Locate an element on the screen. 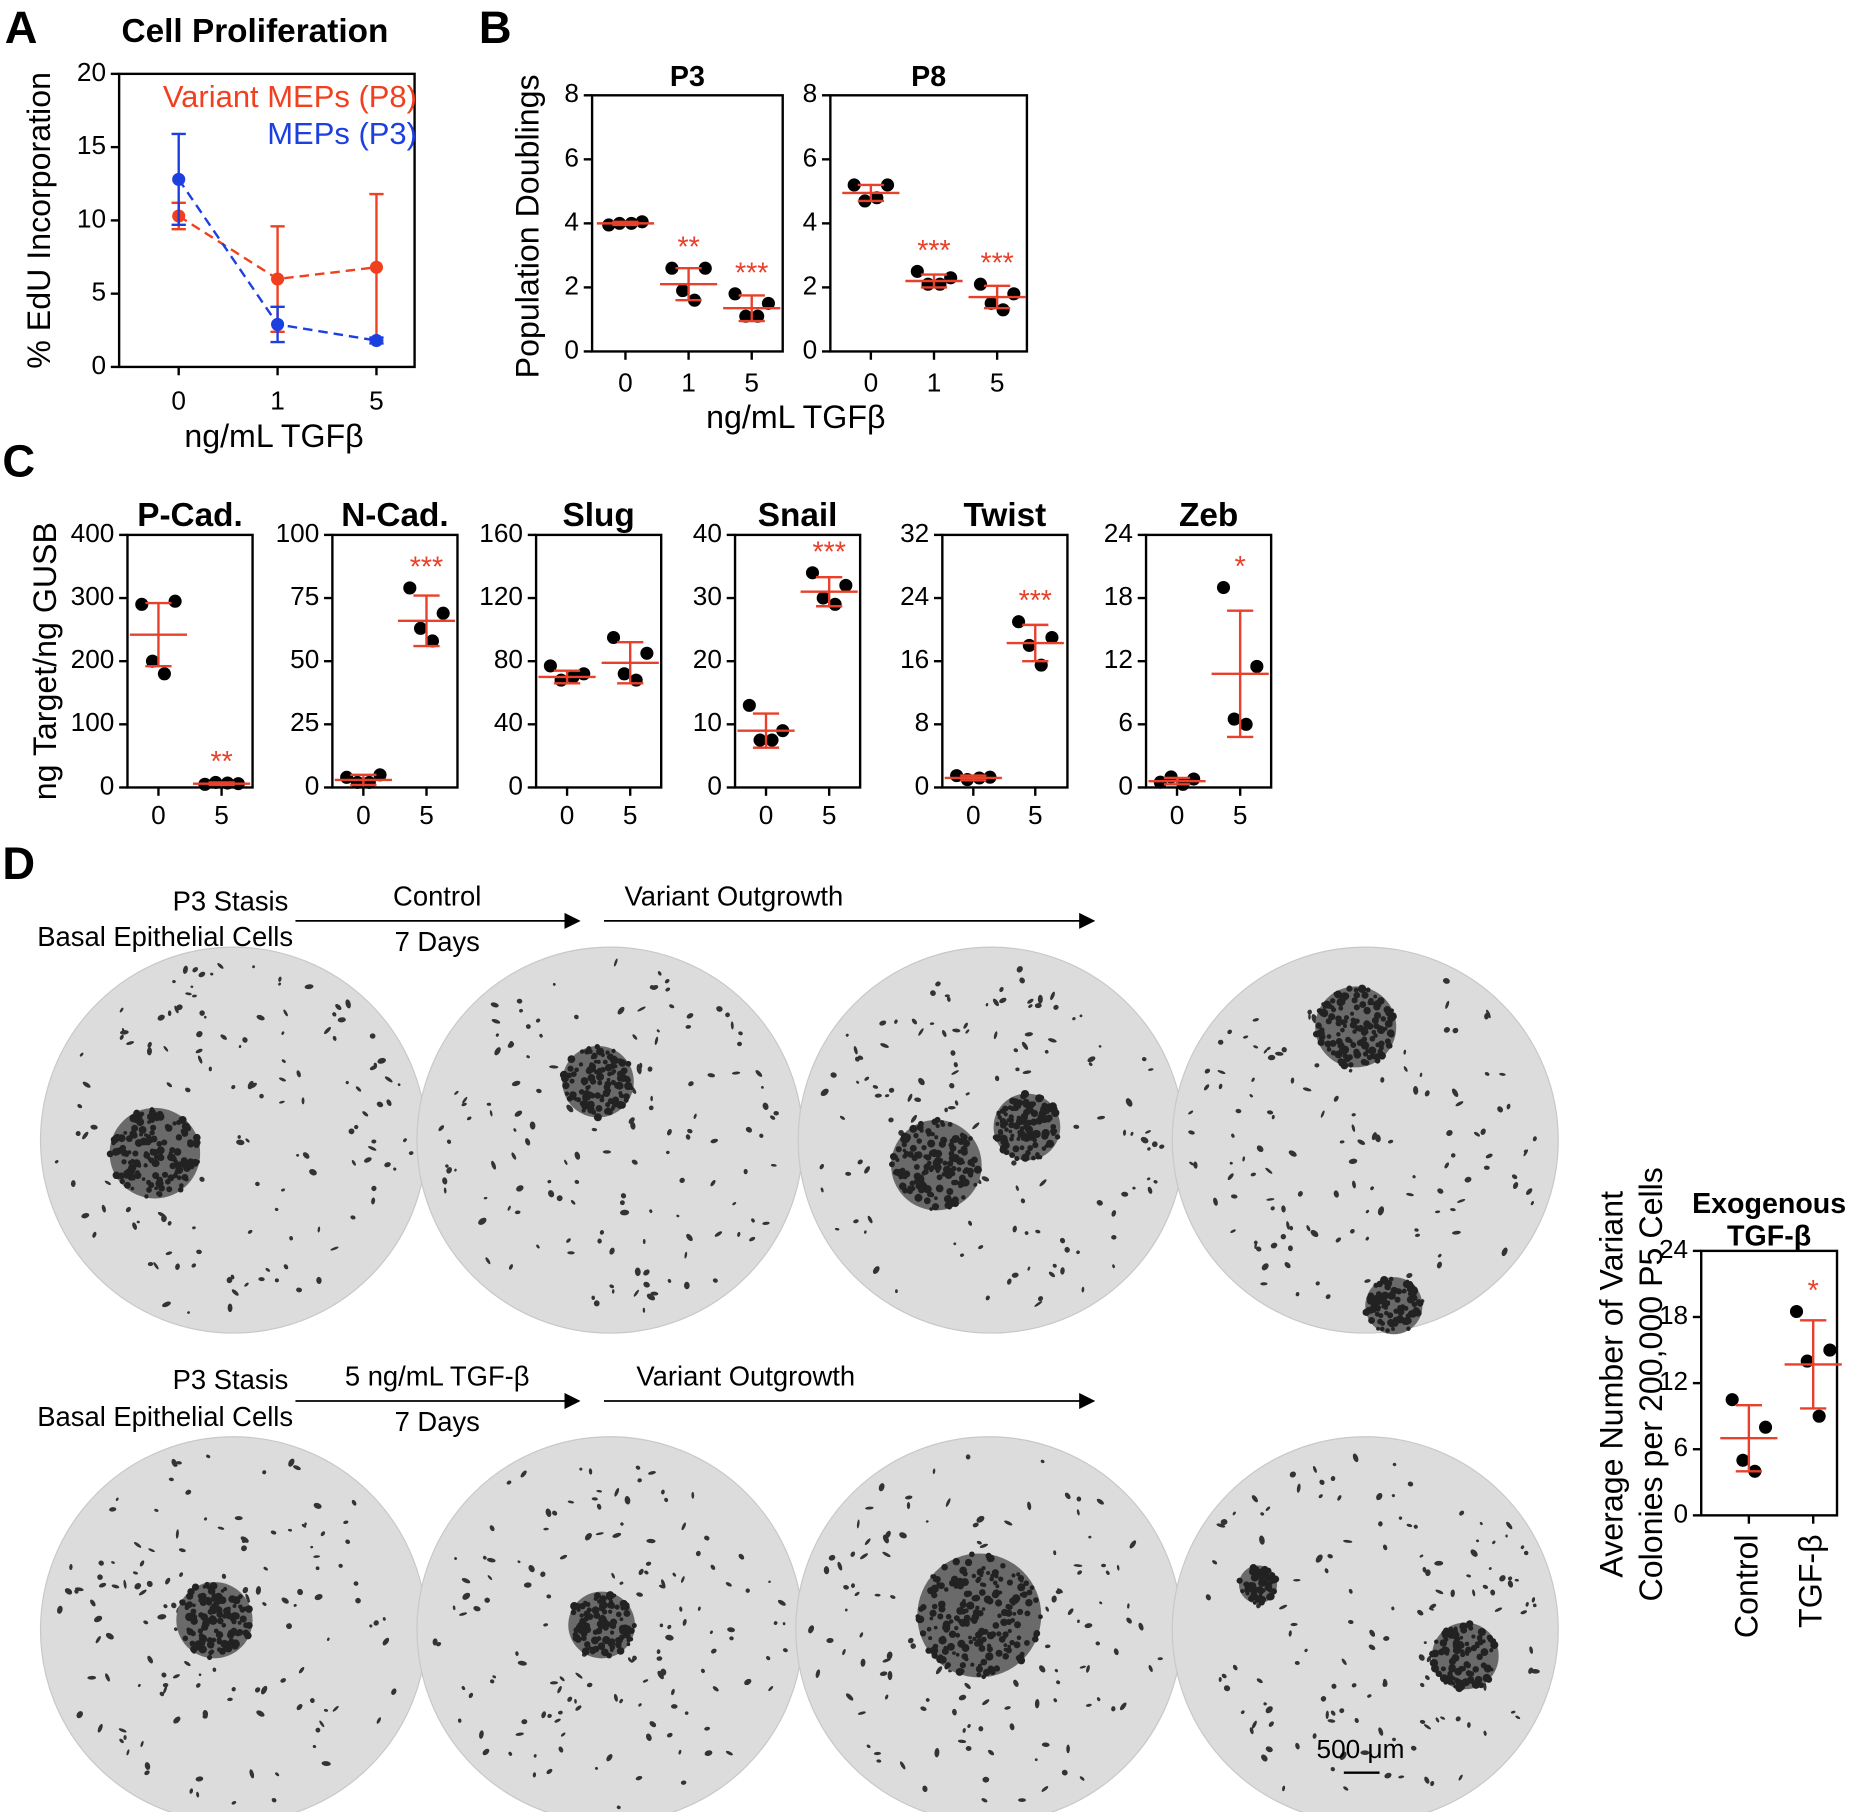 Image resolution: width=1868 pixels, height=1812 pixels. x-axis-label: ng/mL TGFβ is located at coordinates (273, 436).